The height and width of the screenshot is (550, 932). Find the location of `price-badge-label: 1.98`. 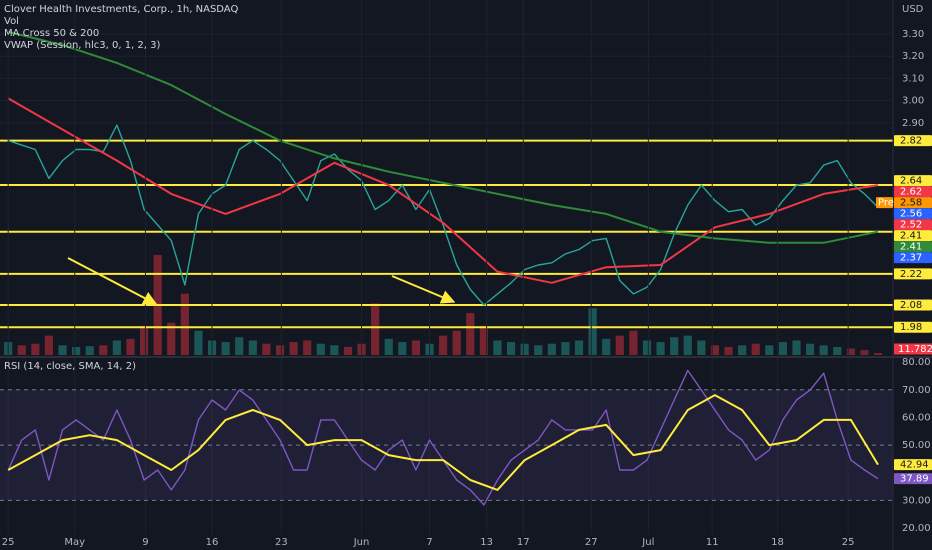

price-badge-label: 1.98 is located at coordinates (911, 327).